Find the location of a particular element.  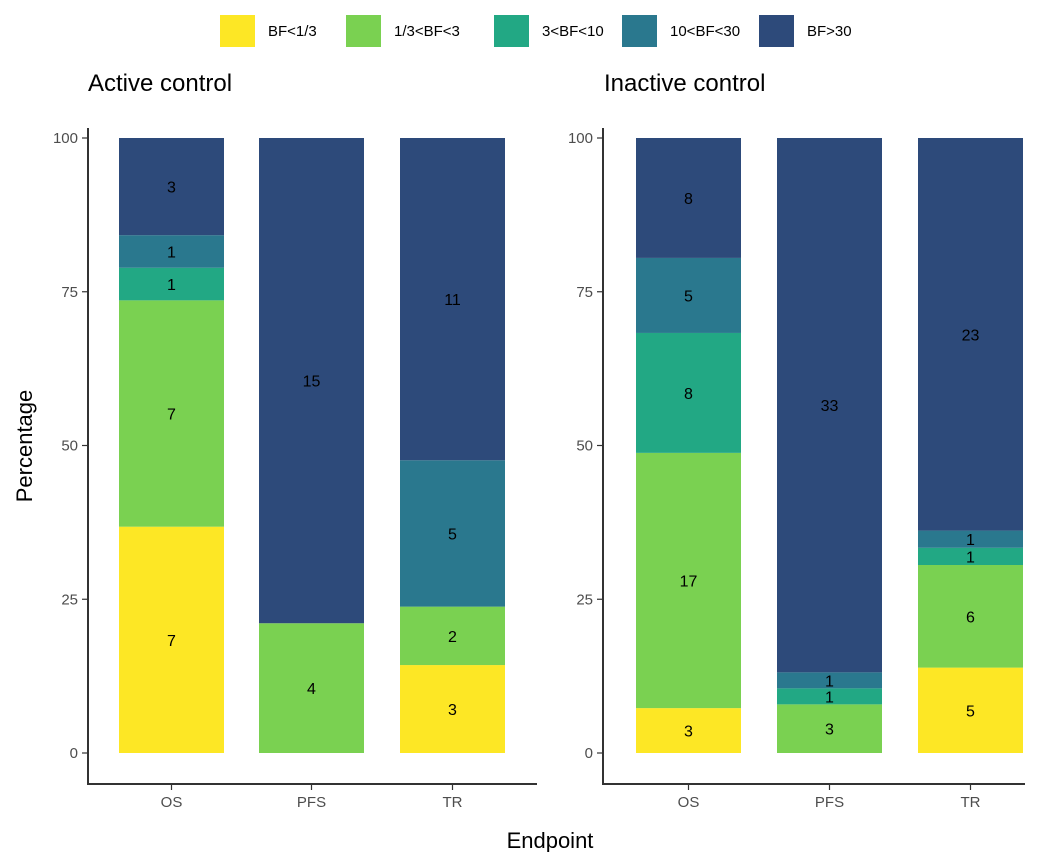

bar-label-tr-bf-30: 11 is located at coordinates (452, 300).